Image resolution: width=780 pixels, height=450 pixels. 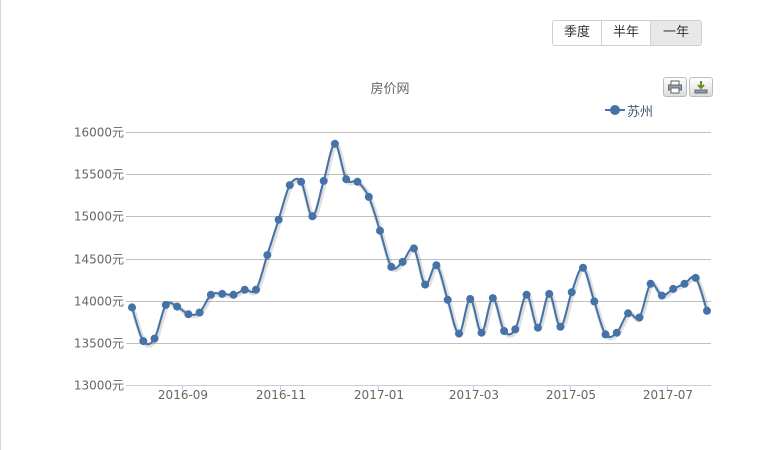 I want to click on download-icon, so click(x=701, y=87).